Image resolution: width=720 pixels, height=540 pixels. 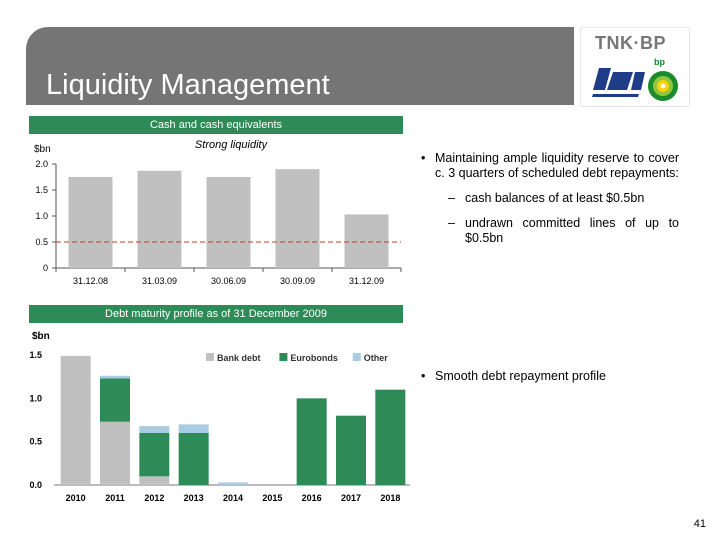 I want to click on sub-bullet: – cash balances of at least $0.5bn, so click(x=550, y=198).